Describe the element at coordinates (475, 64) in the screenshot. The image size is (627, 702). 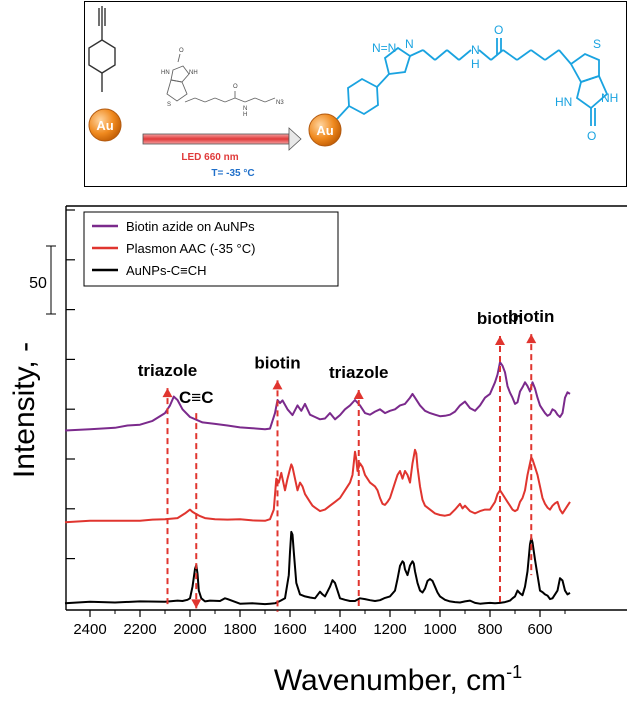
I see `product-atom-h: H` at that location.